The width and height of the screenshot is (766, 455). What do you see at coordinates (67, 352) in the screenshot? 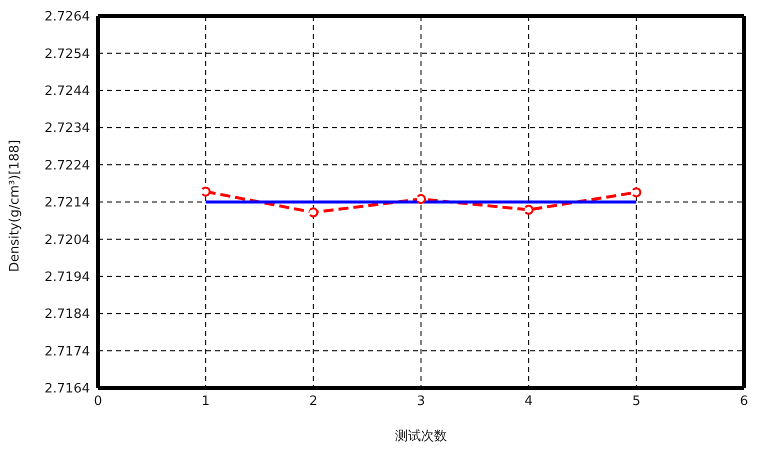
I see `y-tick-label: 2.7174` at bounding box center [67, 352].